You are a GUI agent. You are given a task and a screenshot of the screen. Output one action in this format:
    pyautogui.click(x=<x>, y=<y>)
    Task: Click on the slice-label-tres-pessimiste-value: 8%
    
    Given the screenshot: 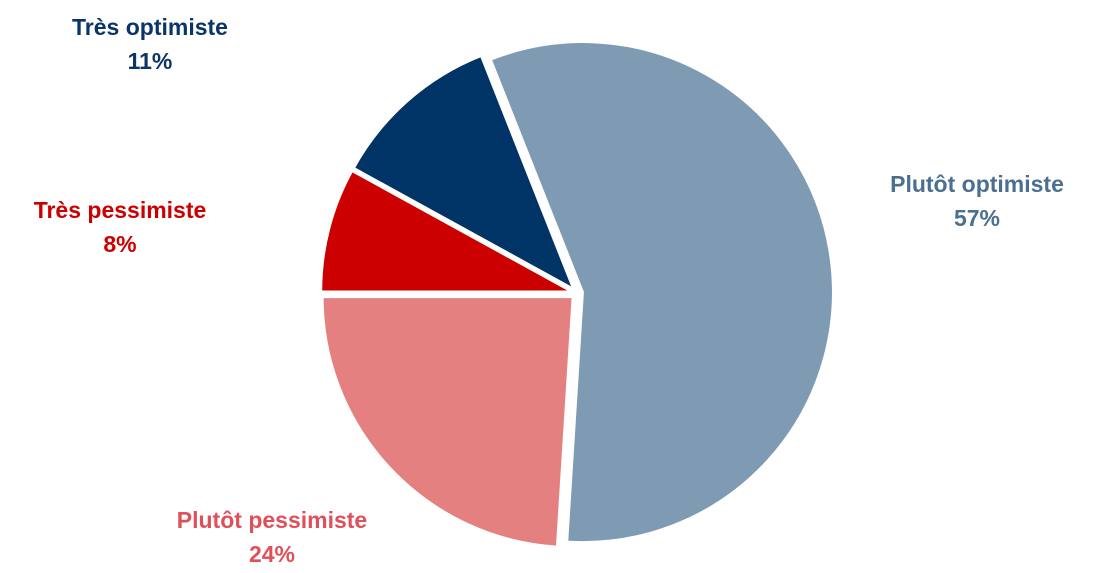 What is the action you would take?
    pyautogui.click(x=120, y=244)
    